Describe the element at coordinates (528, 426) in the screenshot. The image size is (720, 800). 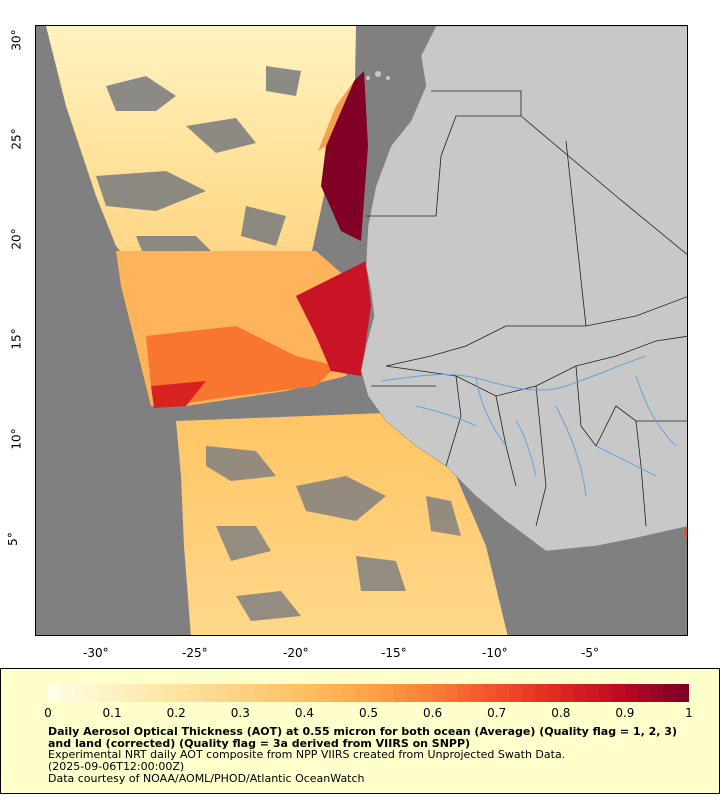
I see `rivers` at that location.